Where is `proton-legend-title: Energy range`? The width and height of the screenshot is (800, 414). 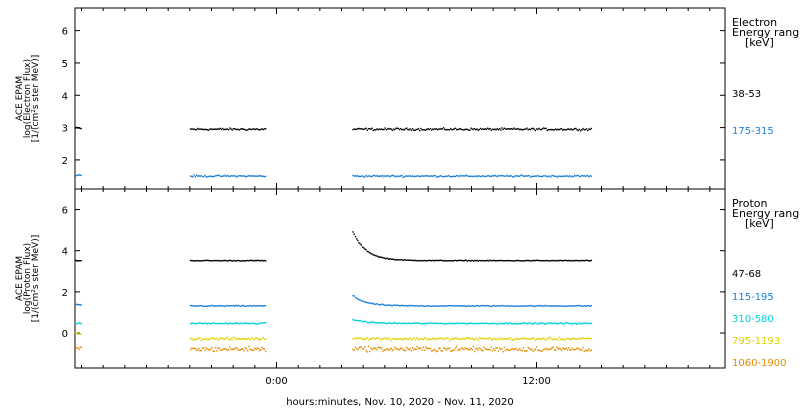 proton-legend-title: Energy range is located at coordinates (766, 213).